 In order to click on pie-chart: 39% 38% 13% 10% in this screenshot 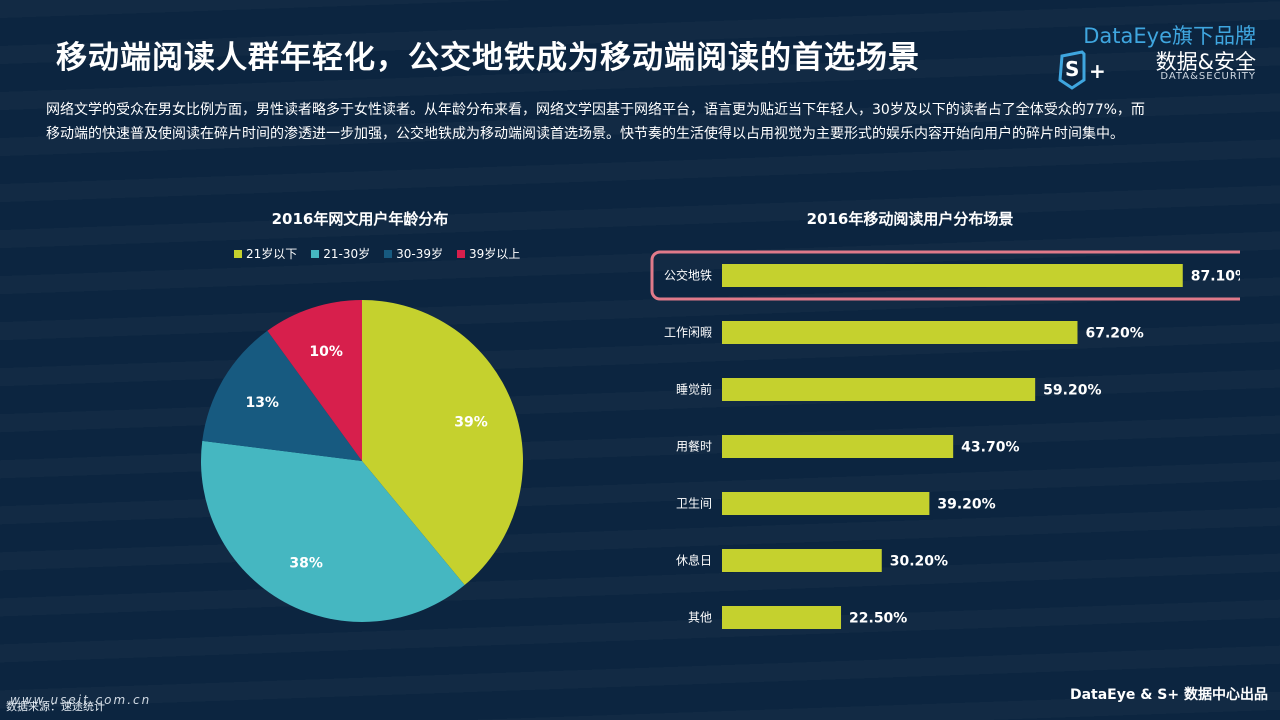, I will do `click(362, 461)`.